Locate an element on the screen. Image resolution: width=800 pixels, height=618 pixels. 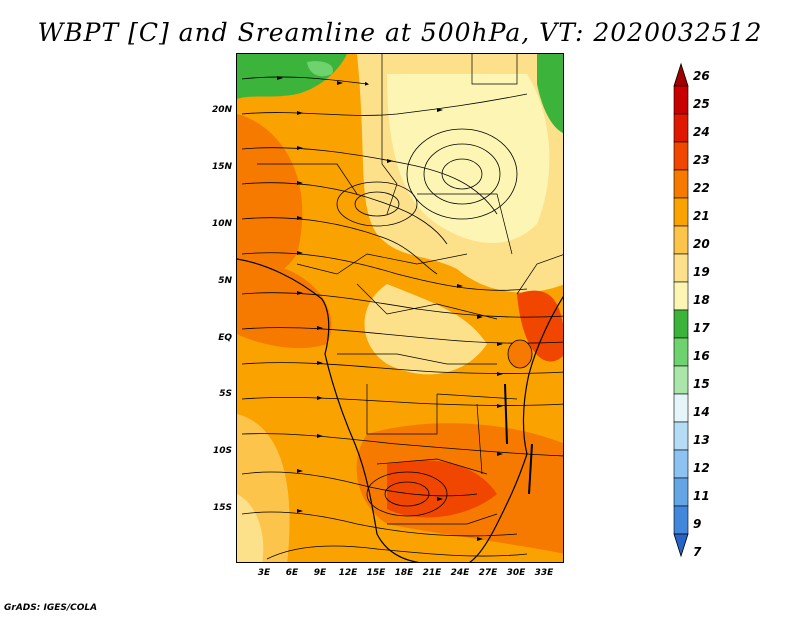
field-yellow-sw is located at coordinates (250, 528).